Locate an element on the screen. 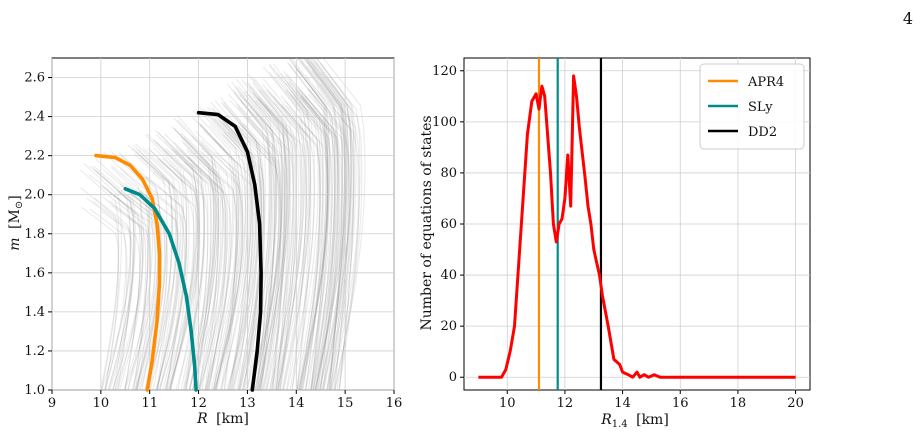 The image size is (922, 435). left-y-tick-label: 1.2 is located at coordinates (34, 351).